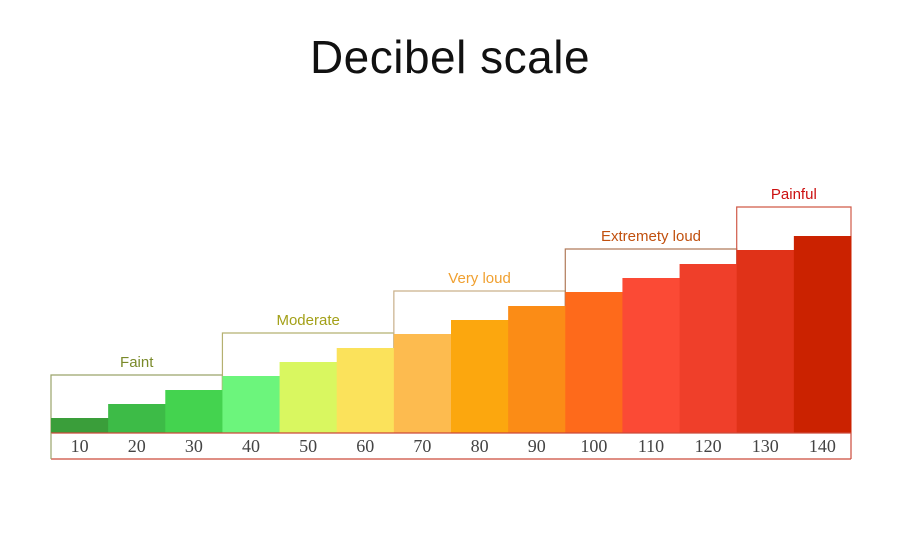  I want to click on tick-label-140: 140, so click(822, 446).